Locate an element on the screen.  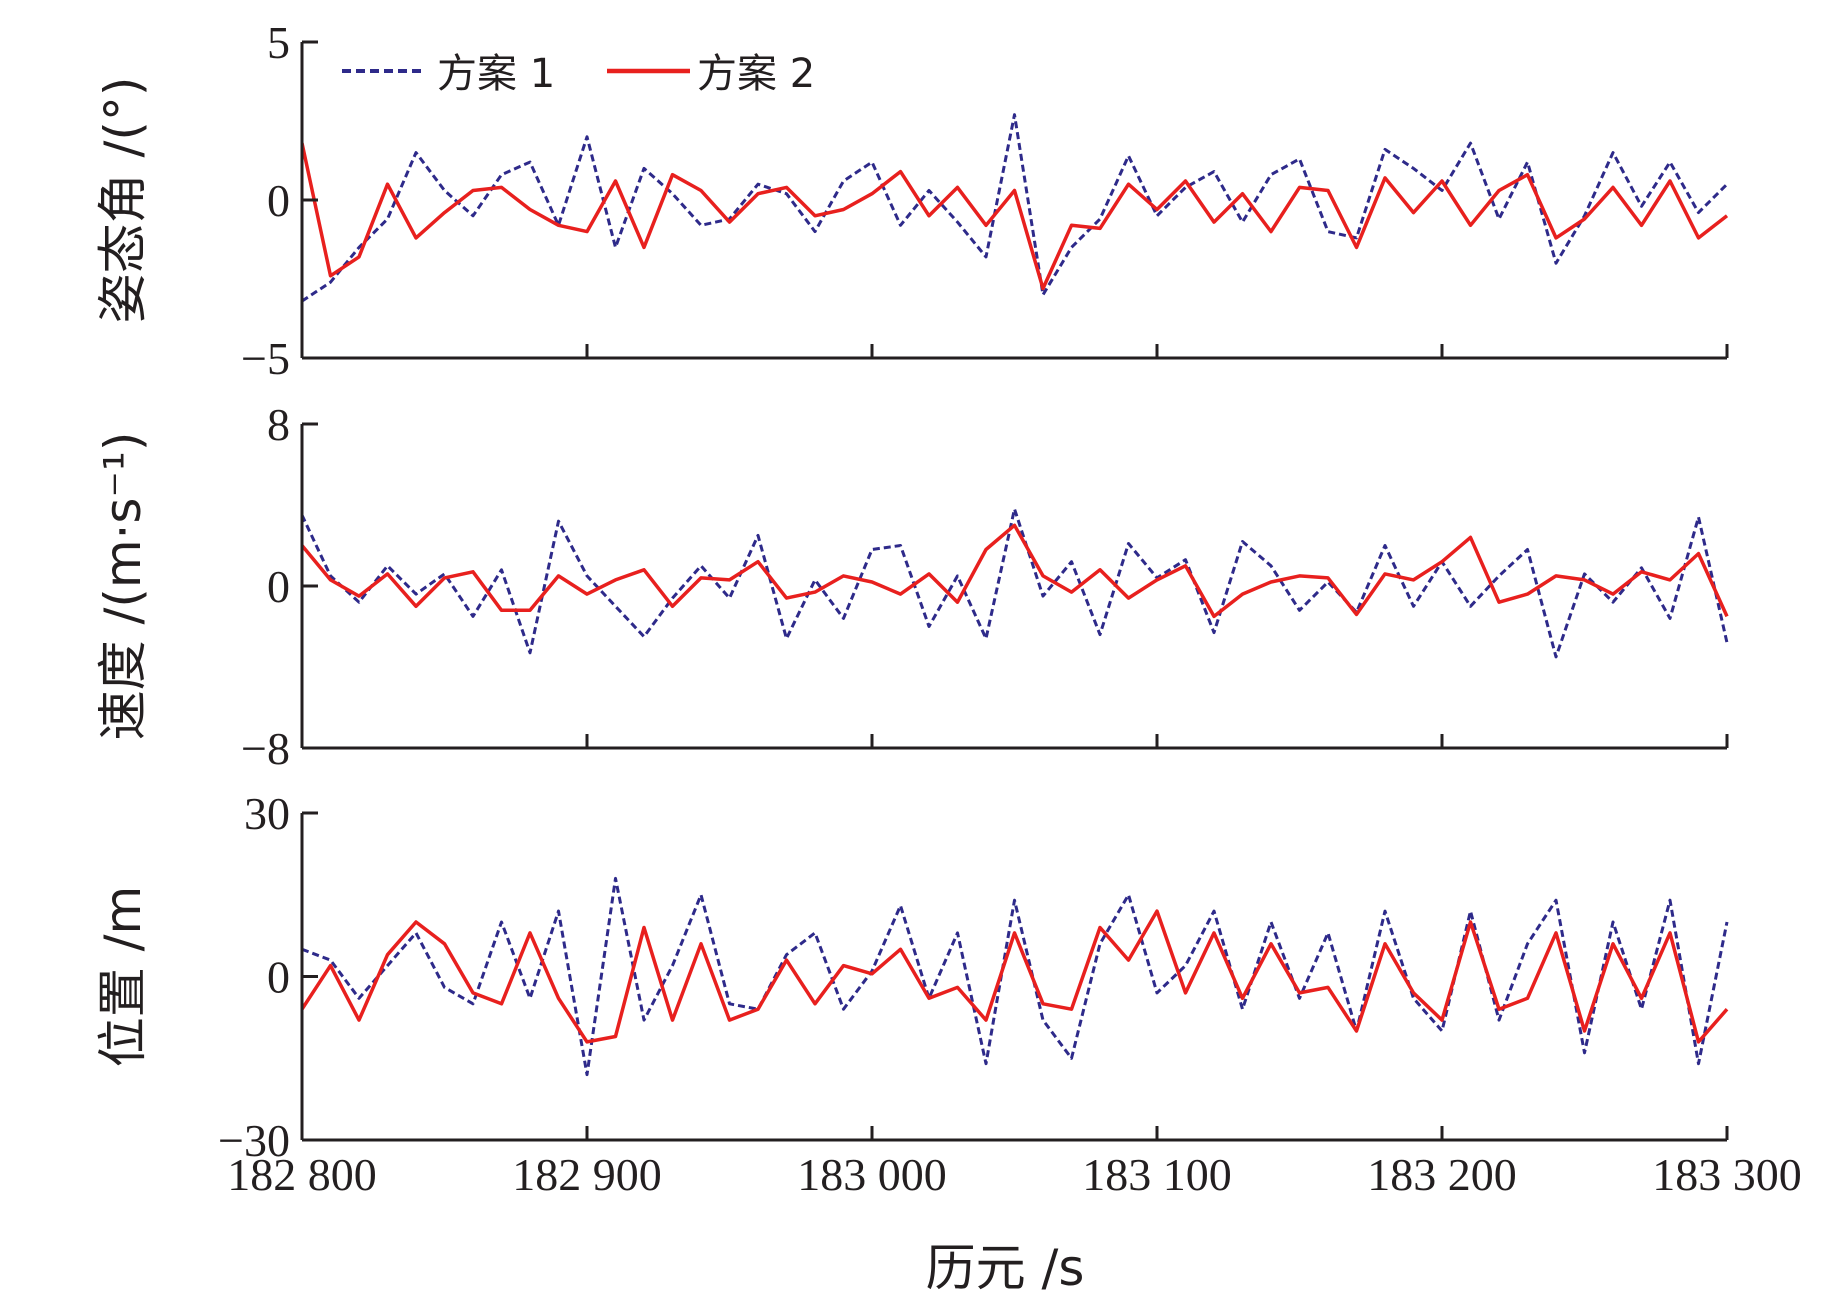
y-tick-label: 30 is located at coordinates (267, 813).